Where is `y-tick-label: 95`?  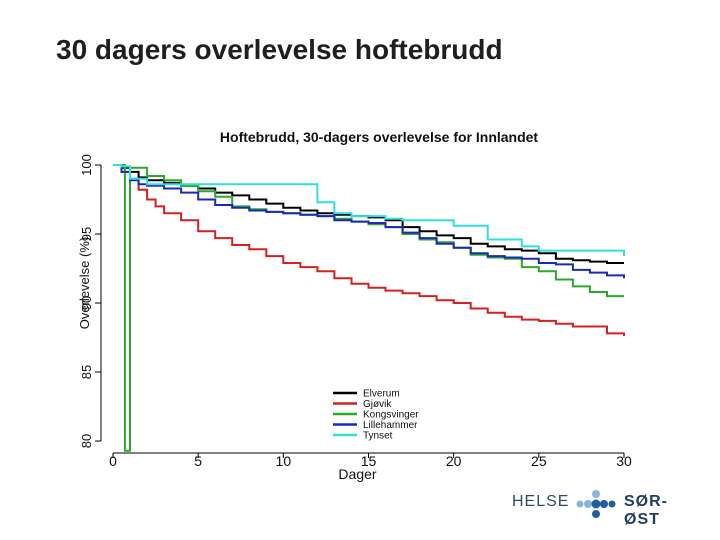 y-tick-label: 95 is located at coordinates (86, 234).